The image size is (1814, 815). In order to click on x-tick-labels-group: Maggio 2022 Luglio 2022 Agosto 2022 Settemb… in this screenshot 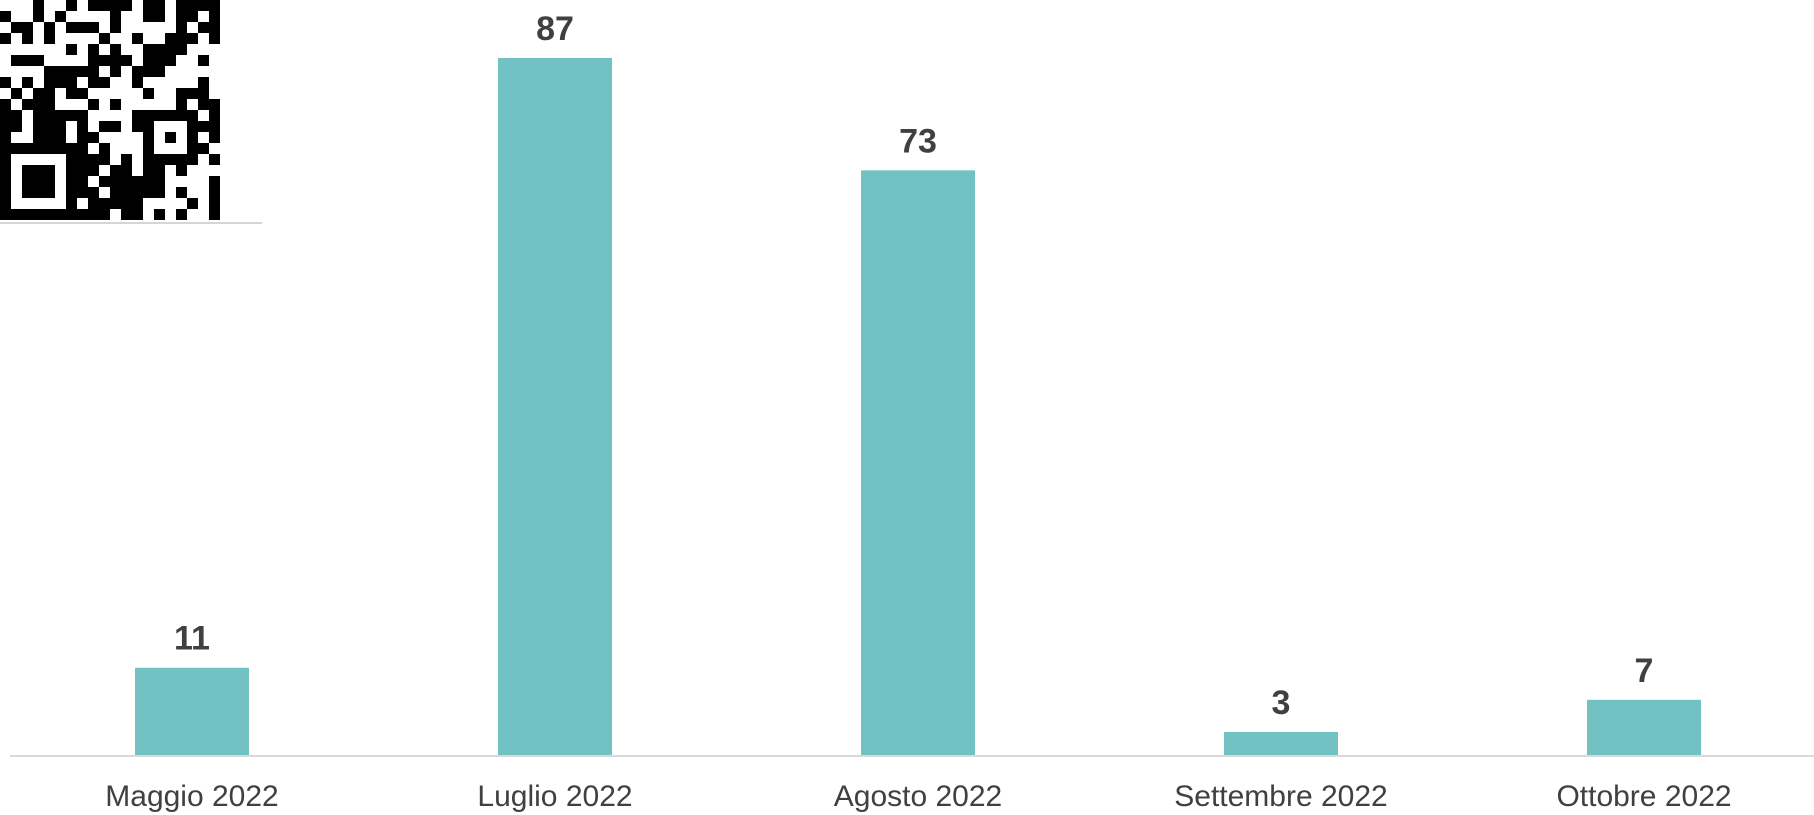, I will do `click(918, 796)`.